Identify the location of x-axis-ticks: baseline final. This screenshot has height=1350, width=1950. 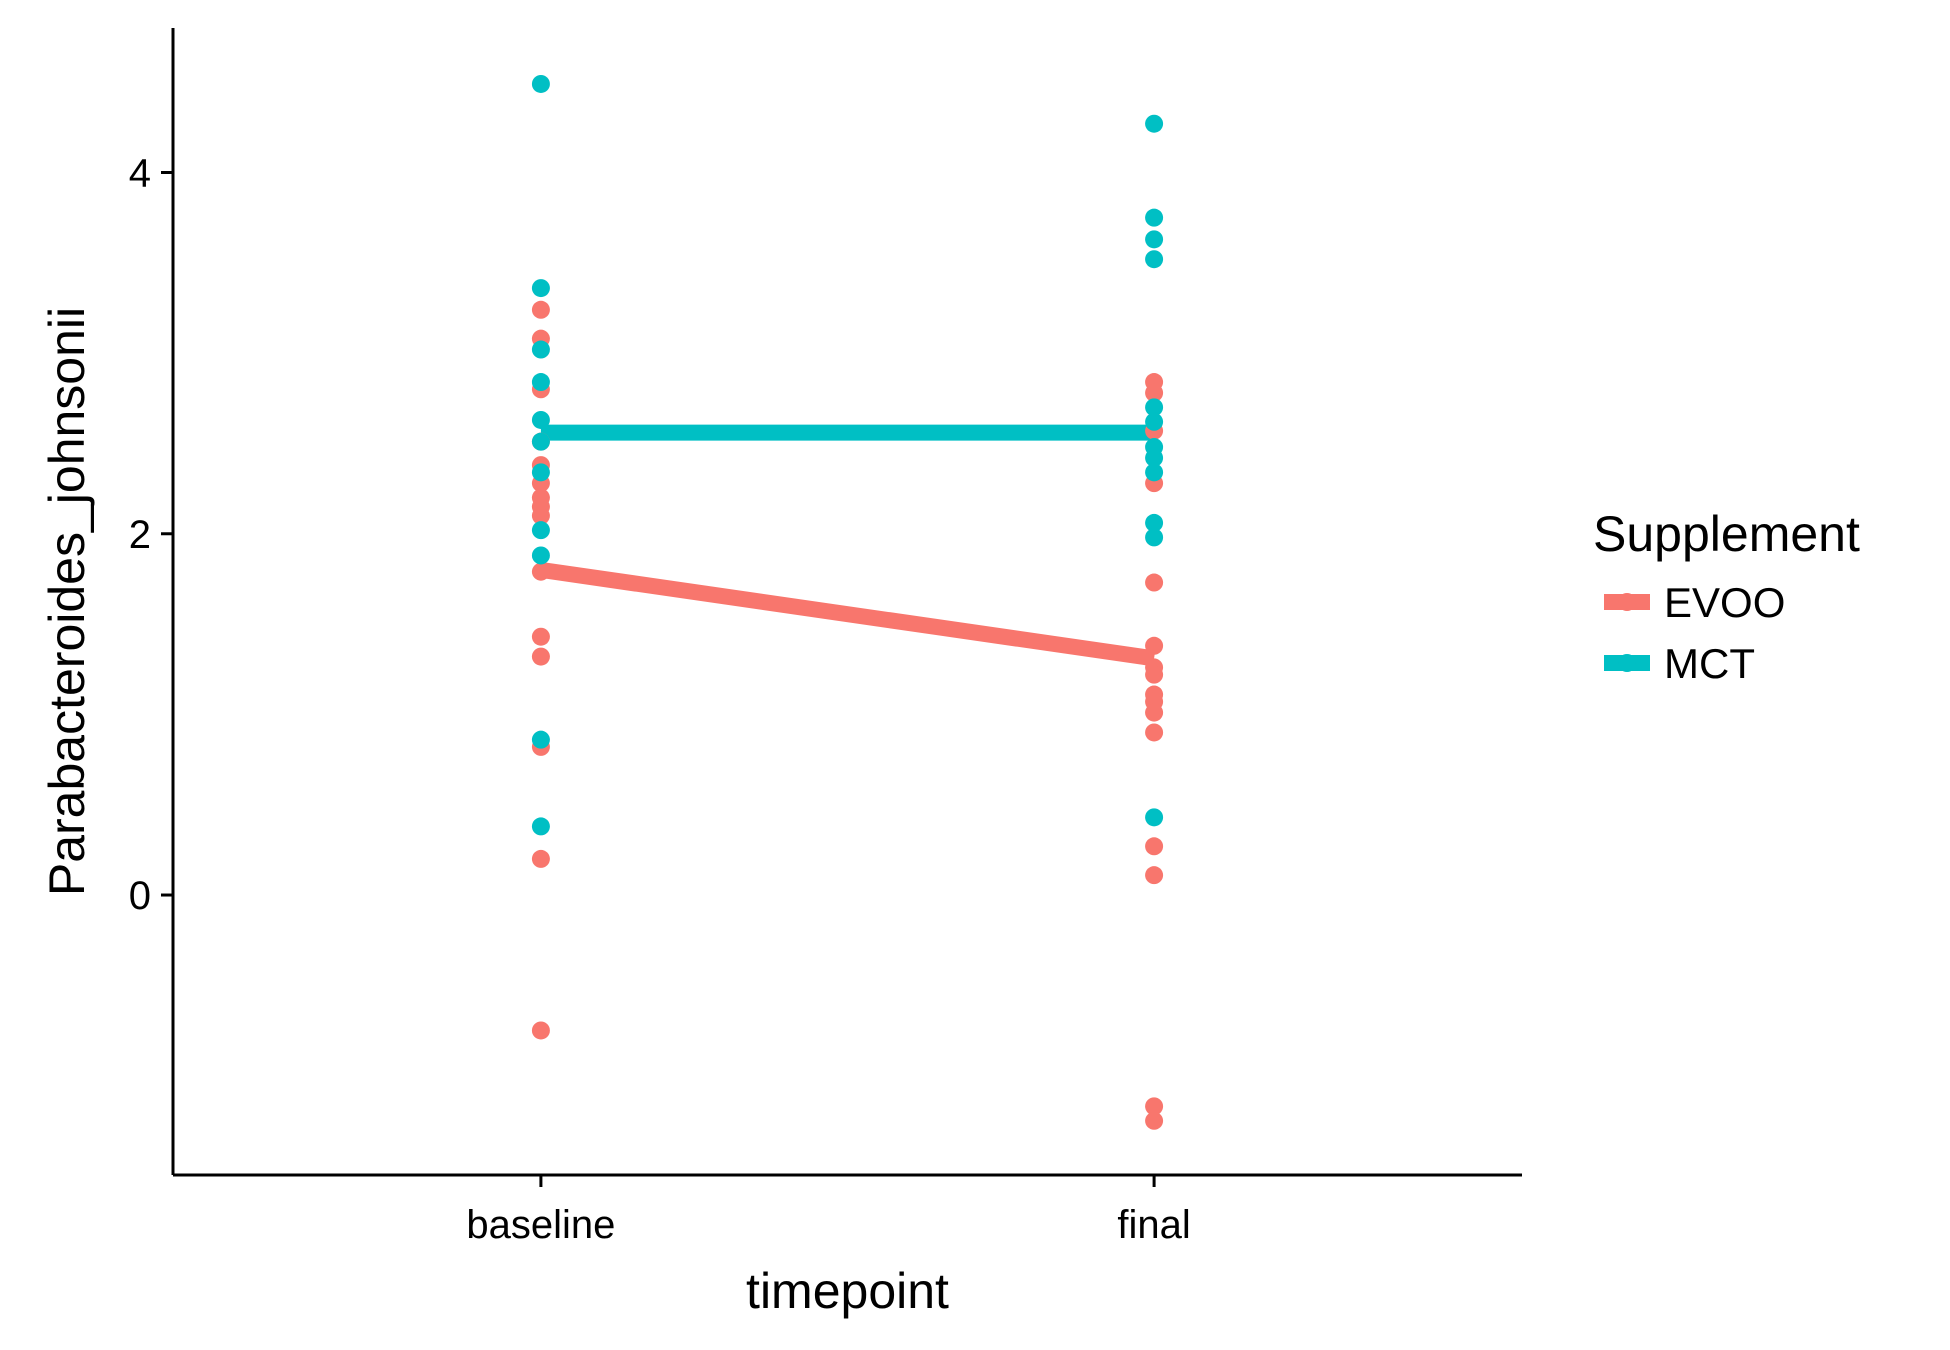
(828, 1211).